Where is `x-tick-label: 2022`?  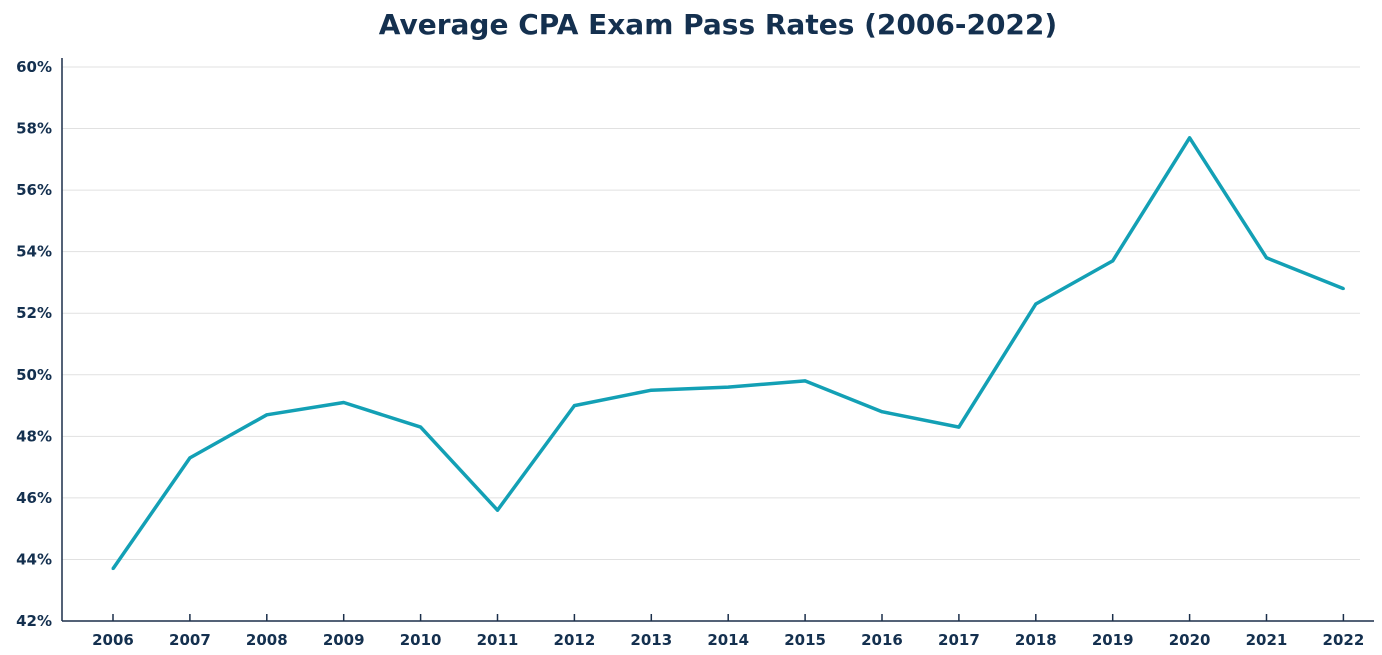 x-tick-label: 2022 is located at coordinates (1344, 640).